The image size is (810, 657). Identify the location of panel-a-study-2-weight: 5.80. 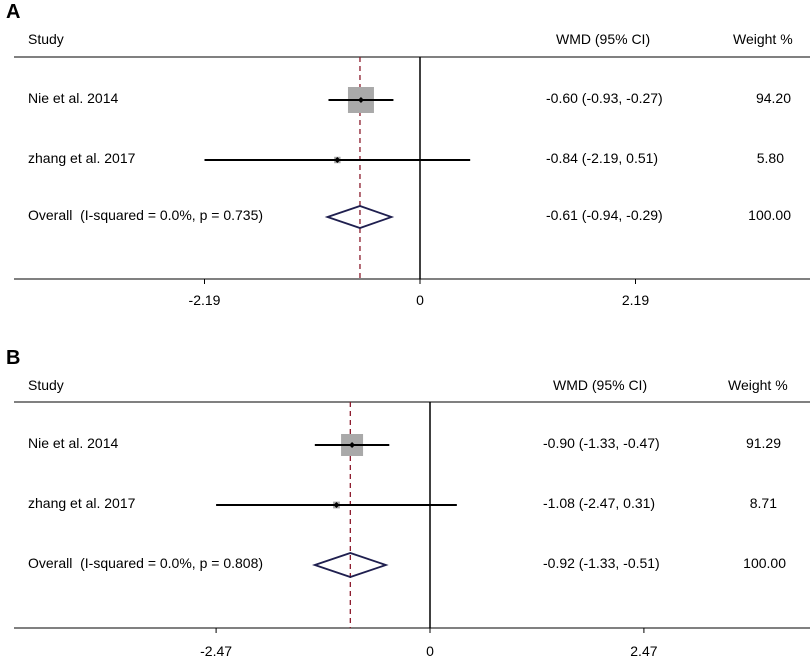
(770, 158).